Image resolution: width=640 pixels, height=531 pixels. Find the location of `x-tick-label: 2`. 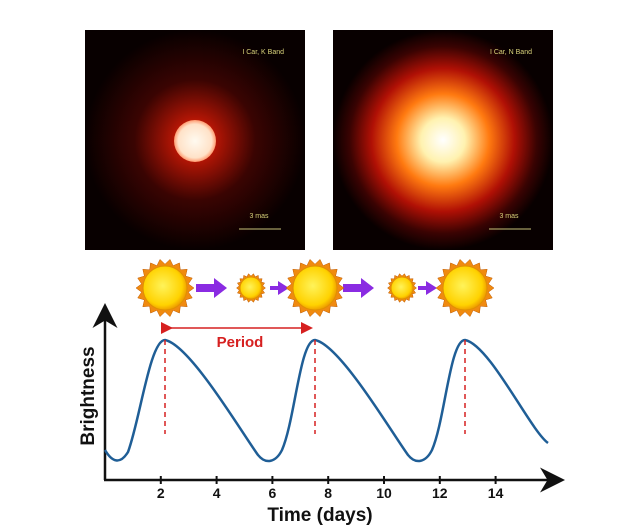

x-tick-label: 2 is located at coordinates (161, 493).